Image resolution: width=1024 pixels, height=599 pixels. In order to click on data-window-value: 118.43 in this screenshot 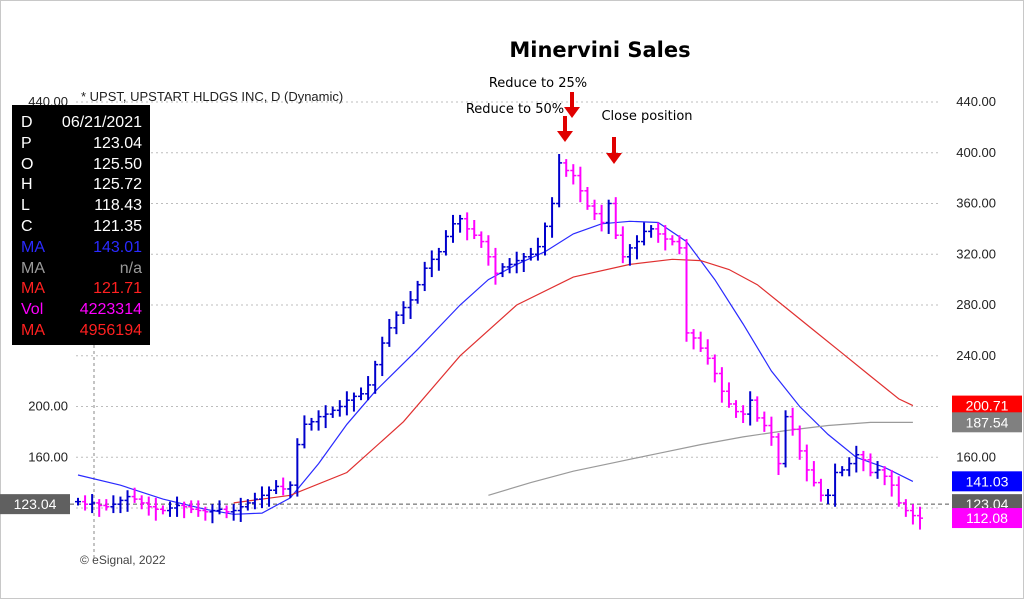, I will do `click(118, 206)`.